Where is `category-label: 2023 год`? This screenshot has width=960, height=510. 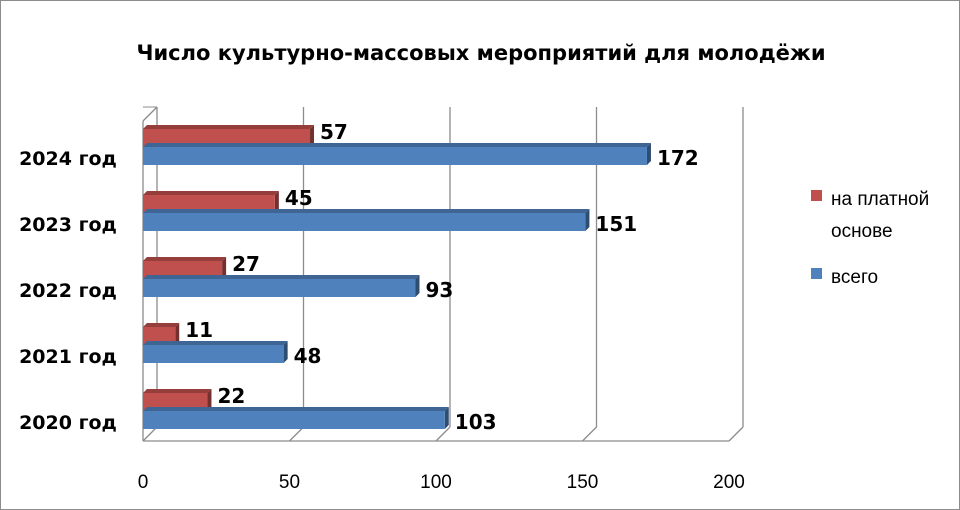 category-label: 2023 год is located at coordinates (68, 225).